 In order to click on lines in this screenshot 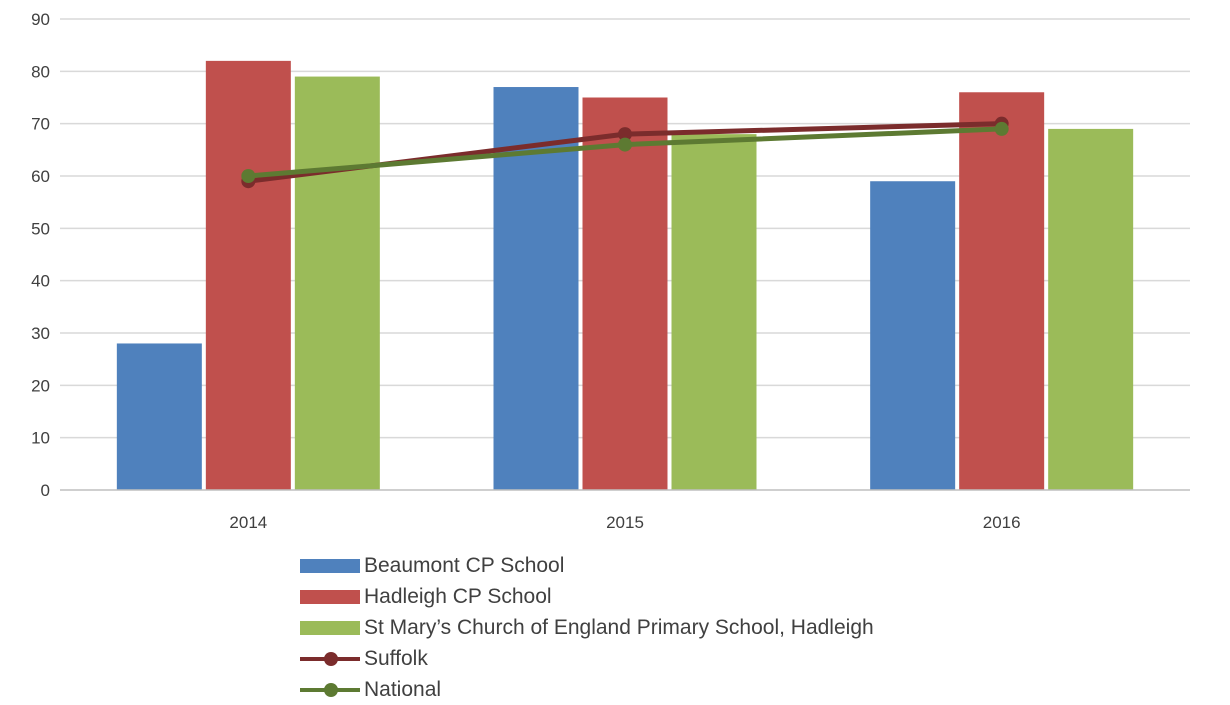, I will do `click(625, 152)`.